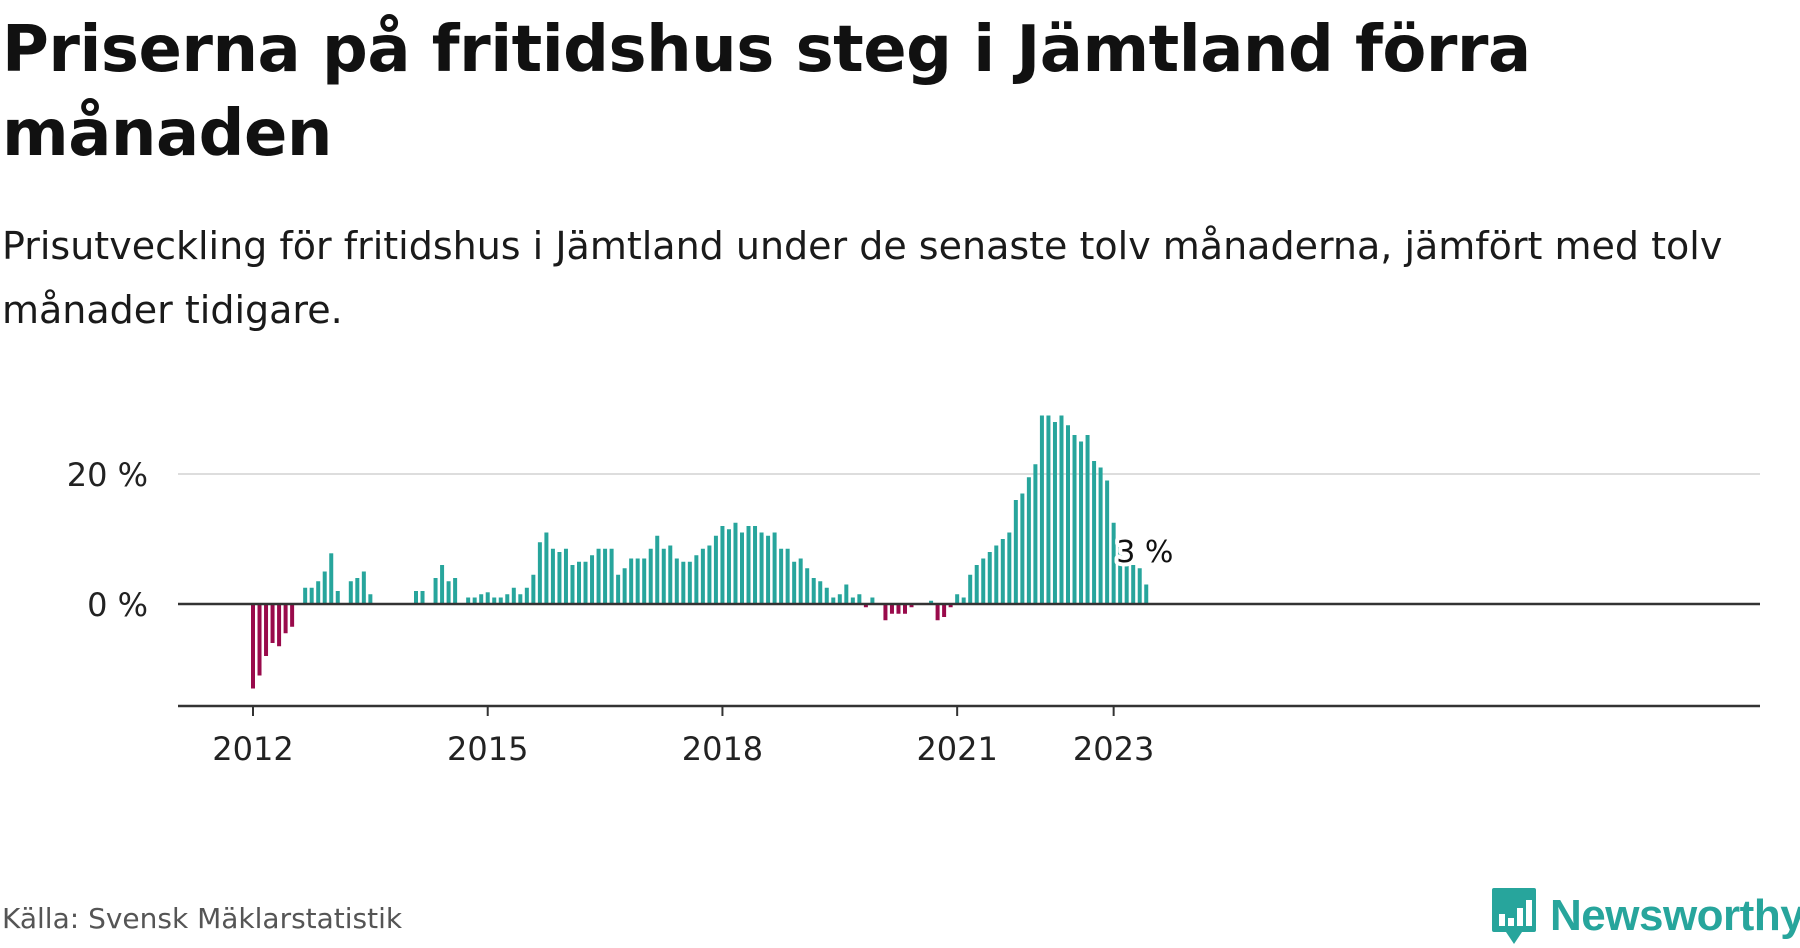 This screenshot has width=1800, height=948. I want to click on source-note: Källa: Svensk Mäklarstatistik, so click(202, 918).